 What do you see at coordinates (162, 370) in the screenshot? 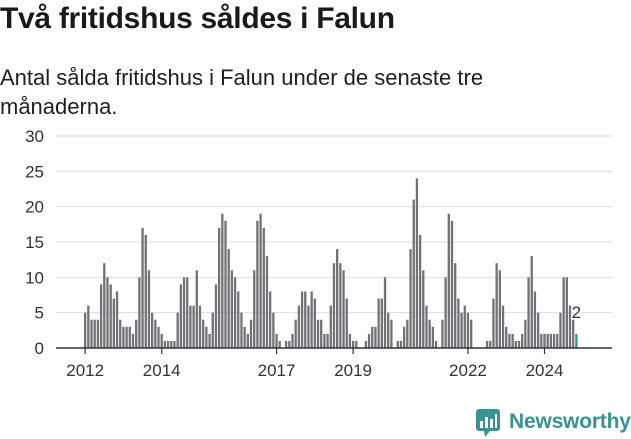
I see `x-tick-label: 2014` at bounding box center [162, 370].